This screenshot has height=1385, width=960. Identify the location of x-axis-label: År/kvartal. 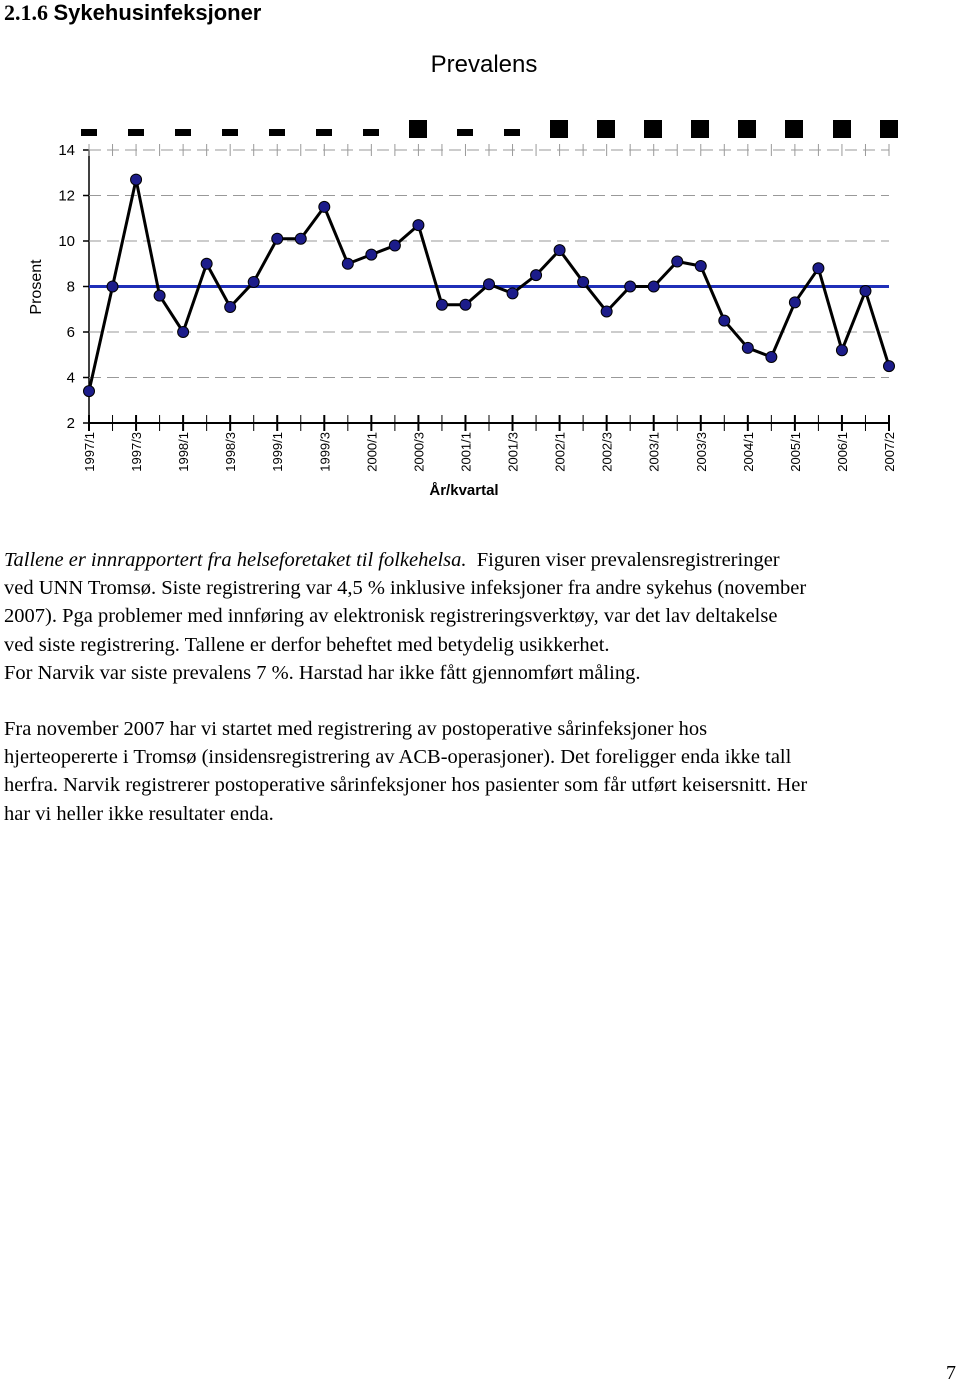
(463, 490).